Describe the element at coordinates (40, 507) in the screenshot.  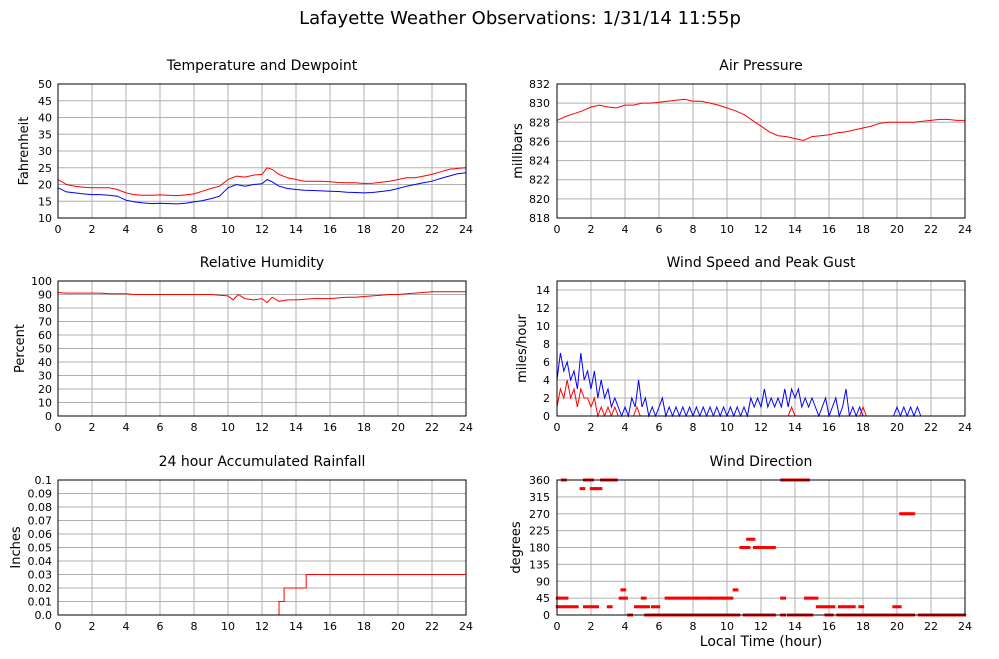
I see `rain-ytick-label: 0.08` at that location.